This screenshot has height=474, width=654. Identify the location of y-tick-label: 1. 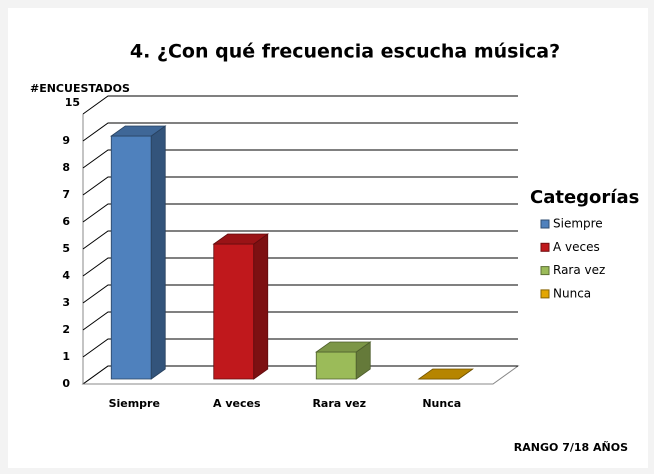
(66, 356).